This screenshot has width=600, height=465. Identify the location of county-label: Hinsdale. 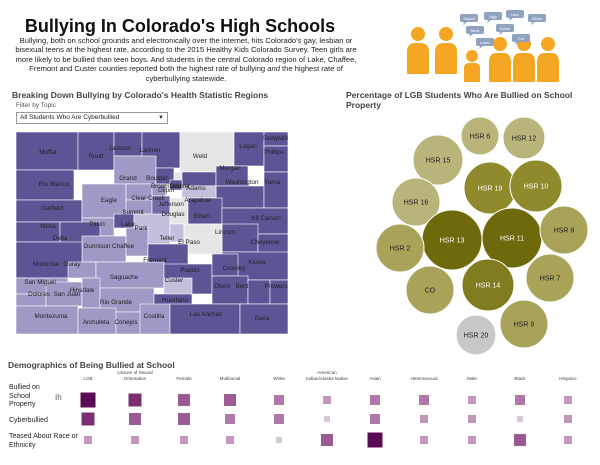
(82, 290).